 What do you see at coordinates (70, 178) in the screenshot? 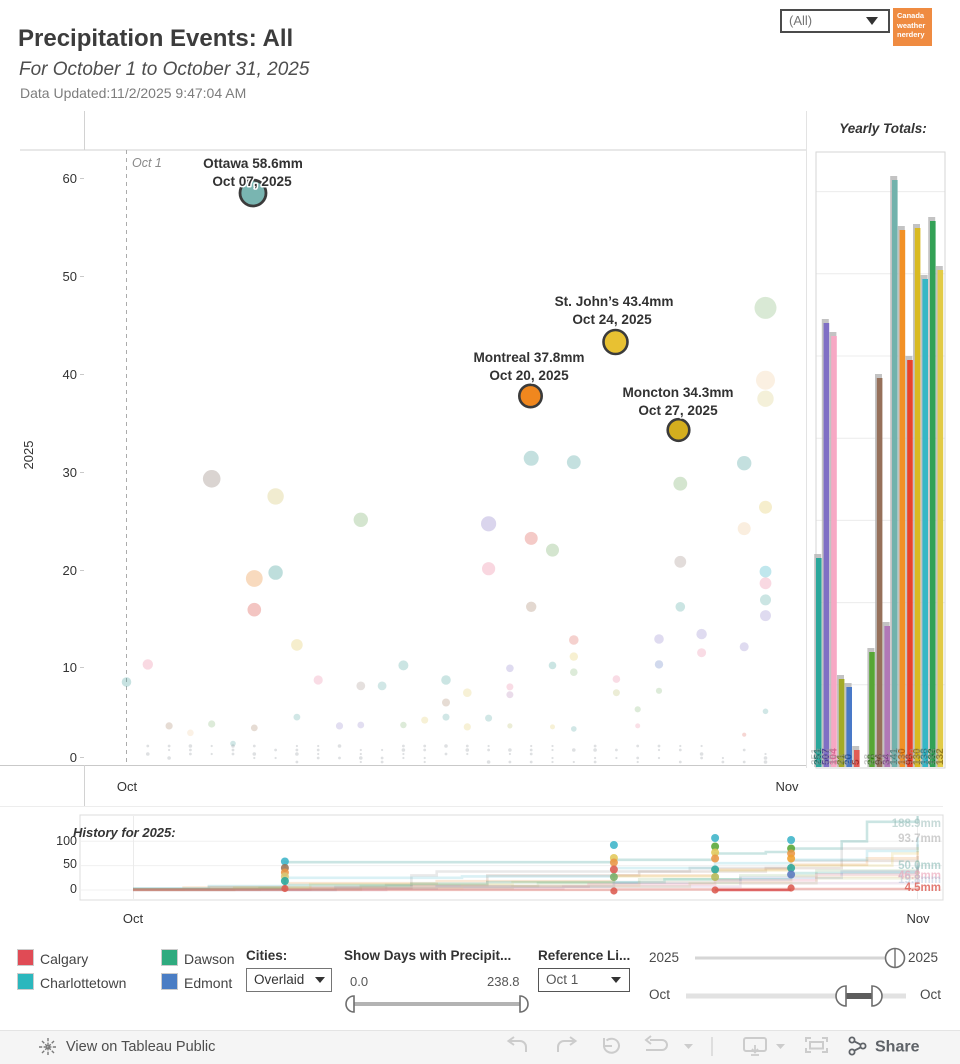
I see `svg-text: 60` at bounding box center [70, 178].